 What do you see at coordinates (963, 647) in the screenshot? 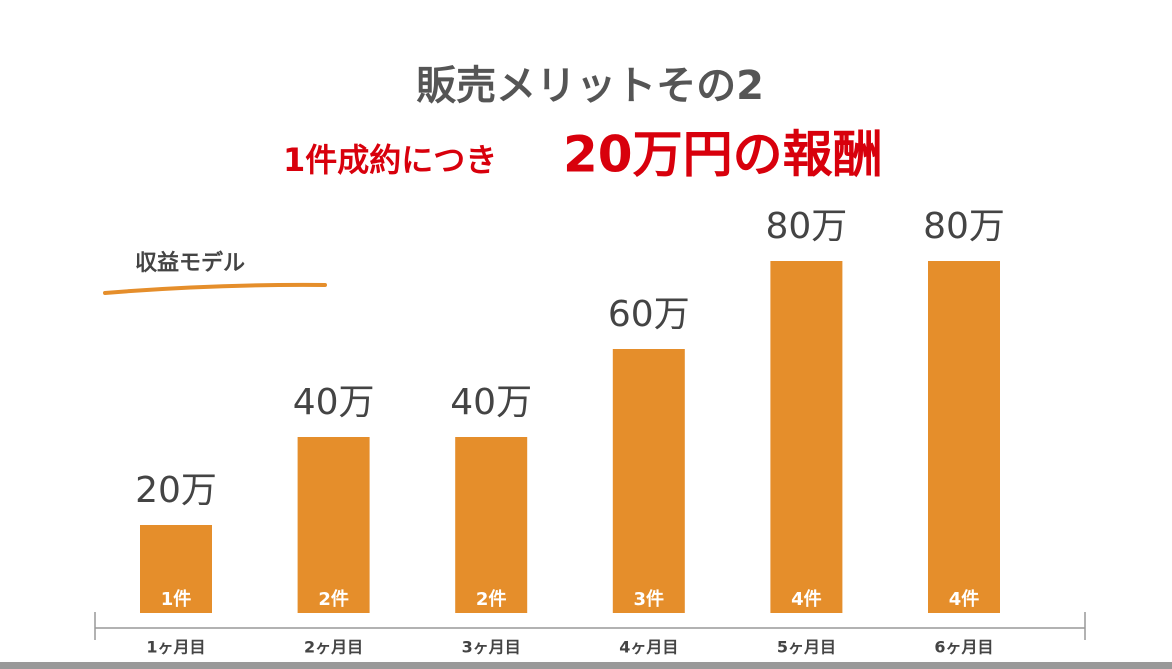
I see `x-tick-label: 6ヶ月目` at bounding box center [963, 647].